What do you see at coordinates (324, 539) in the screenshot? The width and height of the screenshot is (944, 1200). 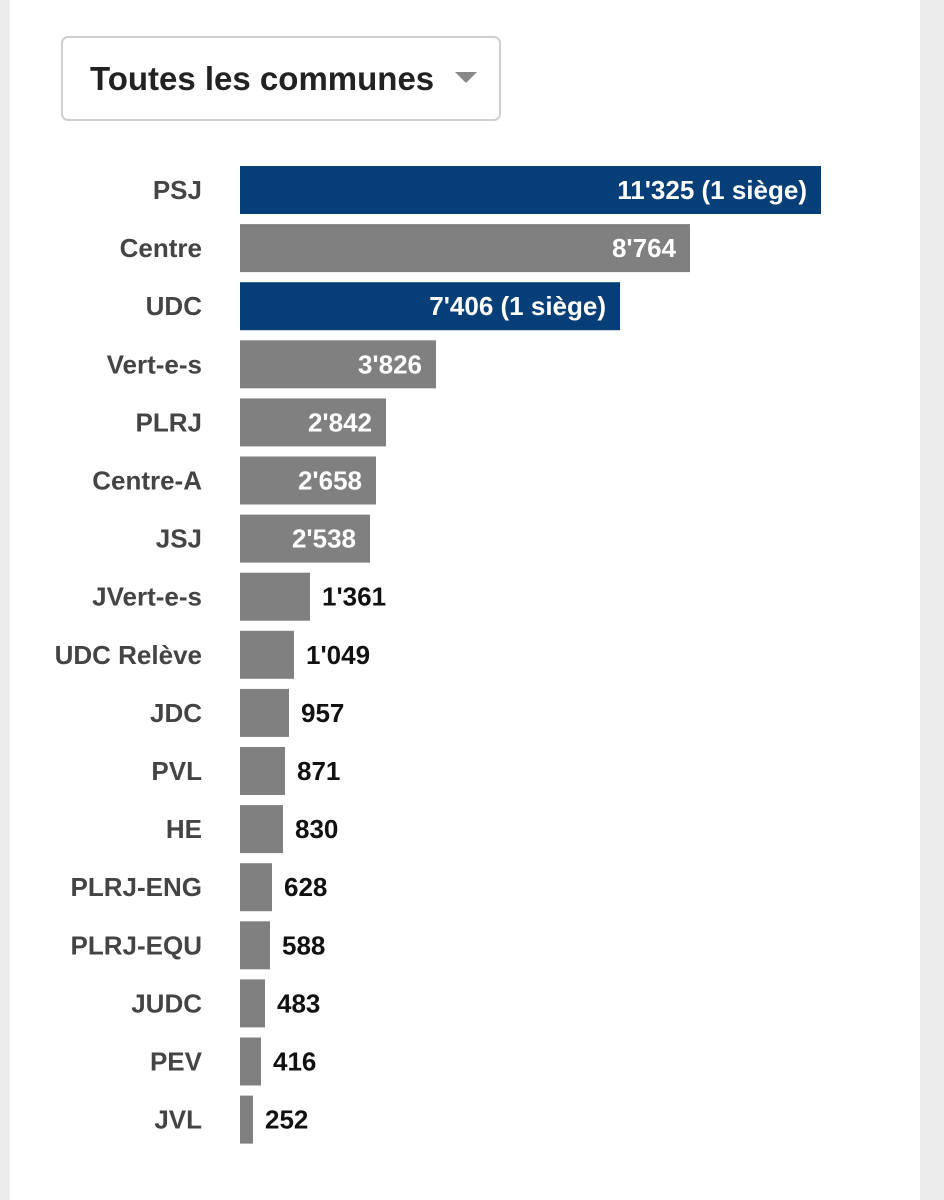 I see `value-label-jsj: 2'538` at bounding box center [324, 539].